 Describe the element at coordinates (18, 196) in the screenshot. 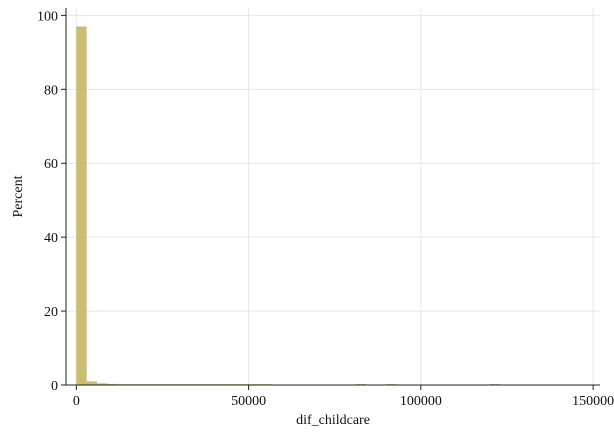

I see `y-axis-title: Percent` at that location.